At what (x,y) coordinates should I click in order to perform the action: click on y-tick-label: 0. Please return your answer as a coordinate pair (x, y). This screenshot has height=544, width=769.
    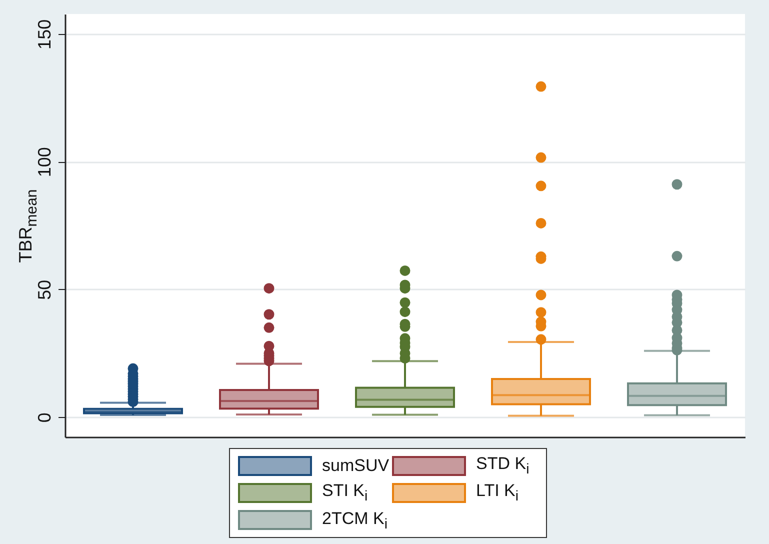
    Looking at the image, I should click on (44, 417).